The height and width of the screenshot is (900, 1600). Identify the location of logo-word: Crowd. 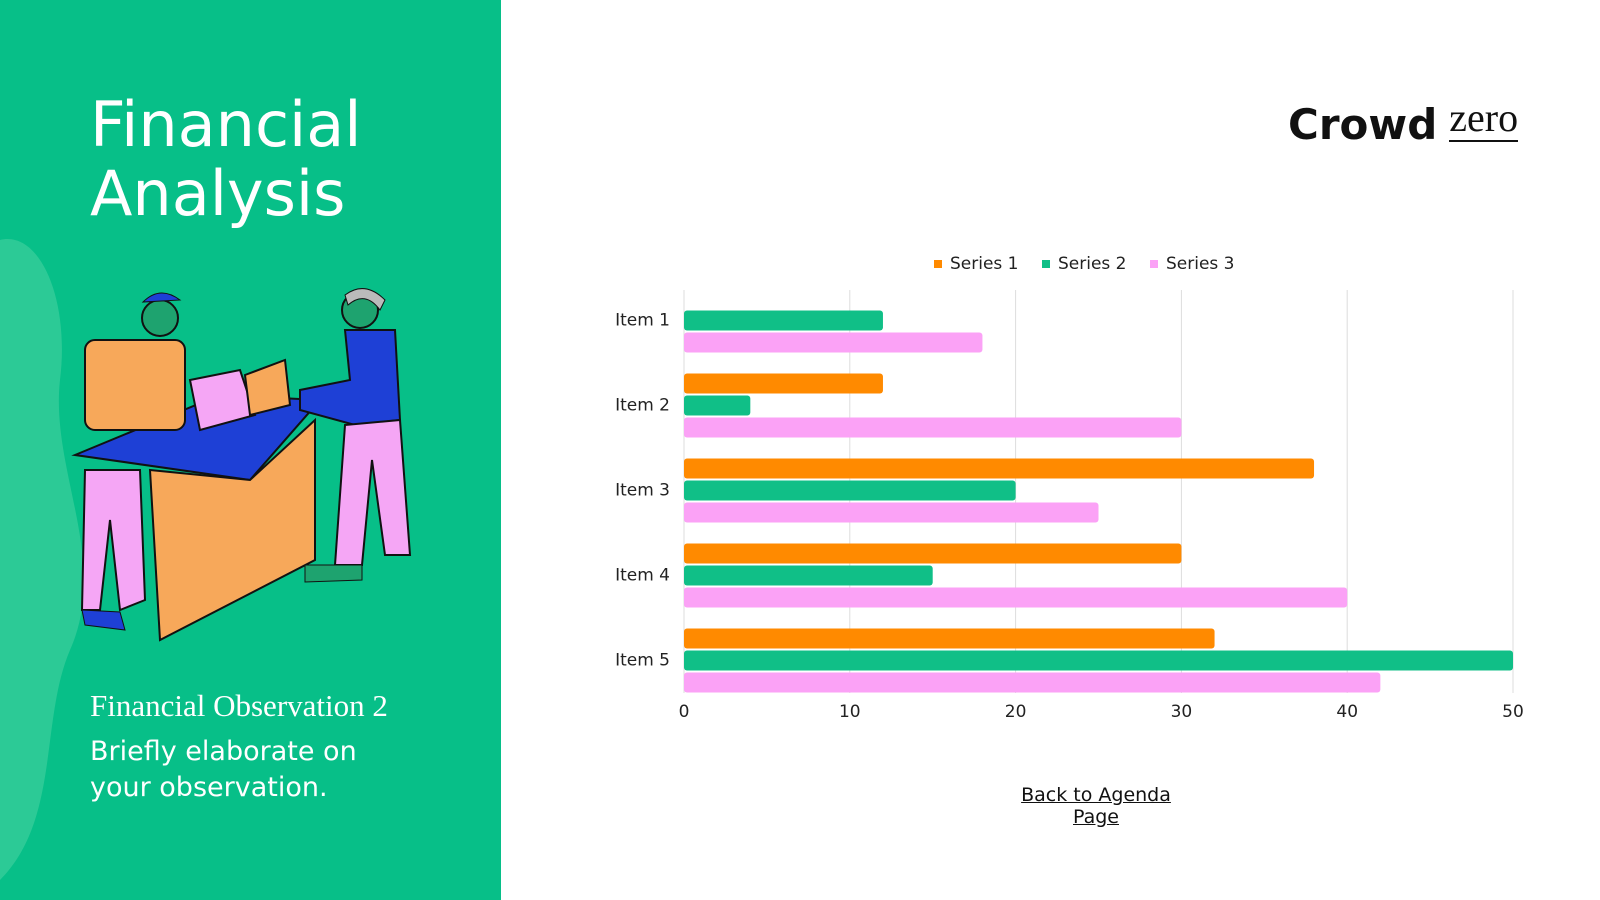
(1363, 124).